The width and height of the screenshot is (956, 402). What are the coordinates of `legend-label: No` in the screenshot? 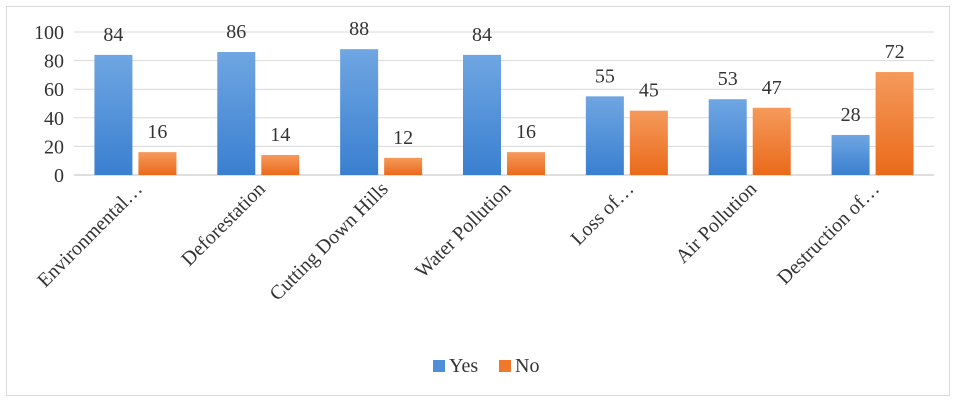 It's located at (527, 366).